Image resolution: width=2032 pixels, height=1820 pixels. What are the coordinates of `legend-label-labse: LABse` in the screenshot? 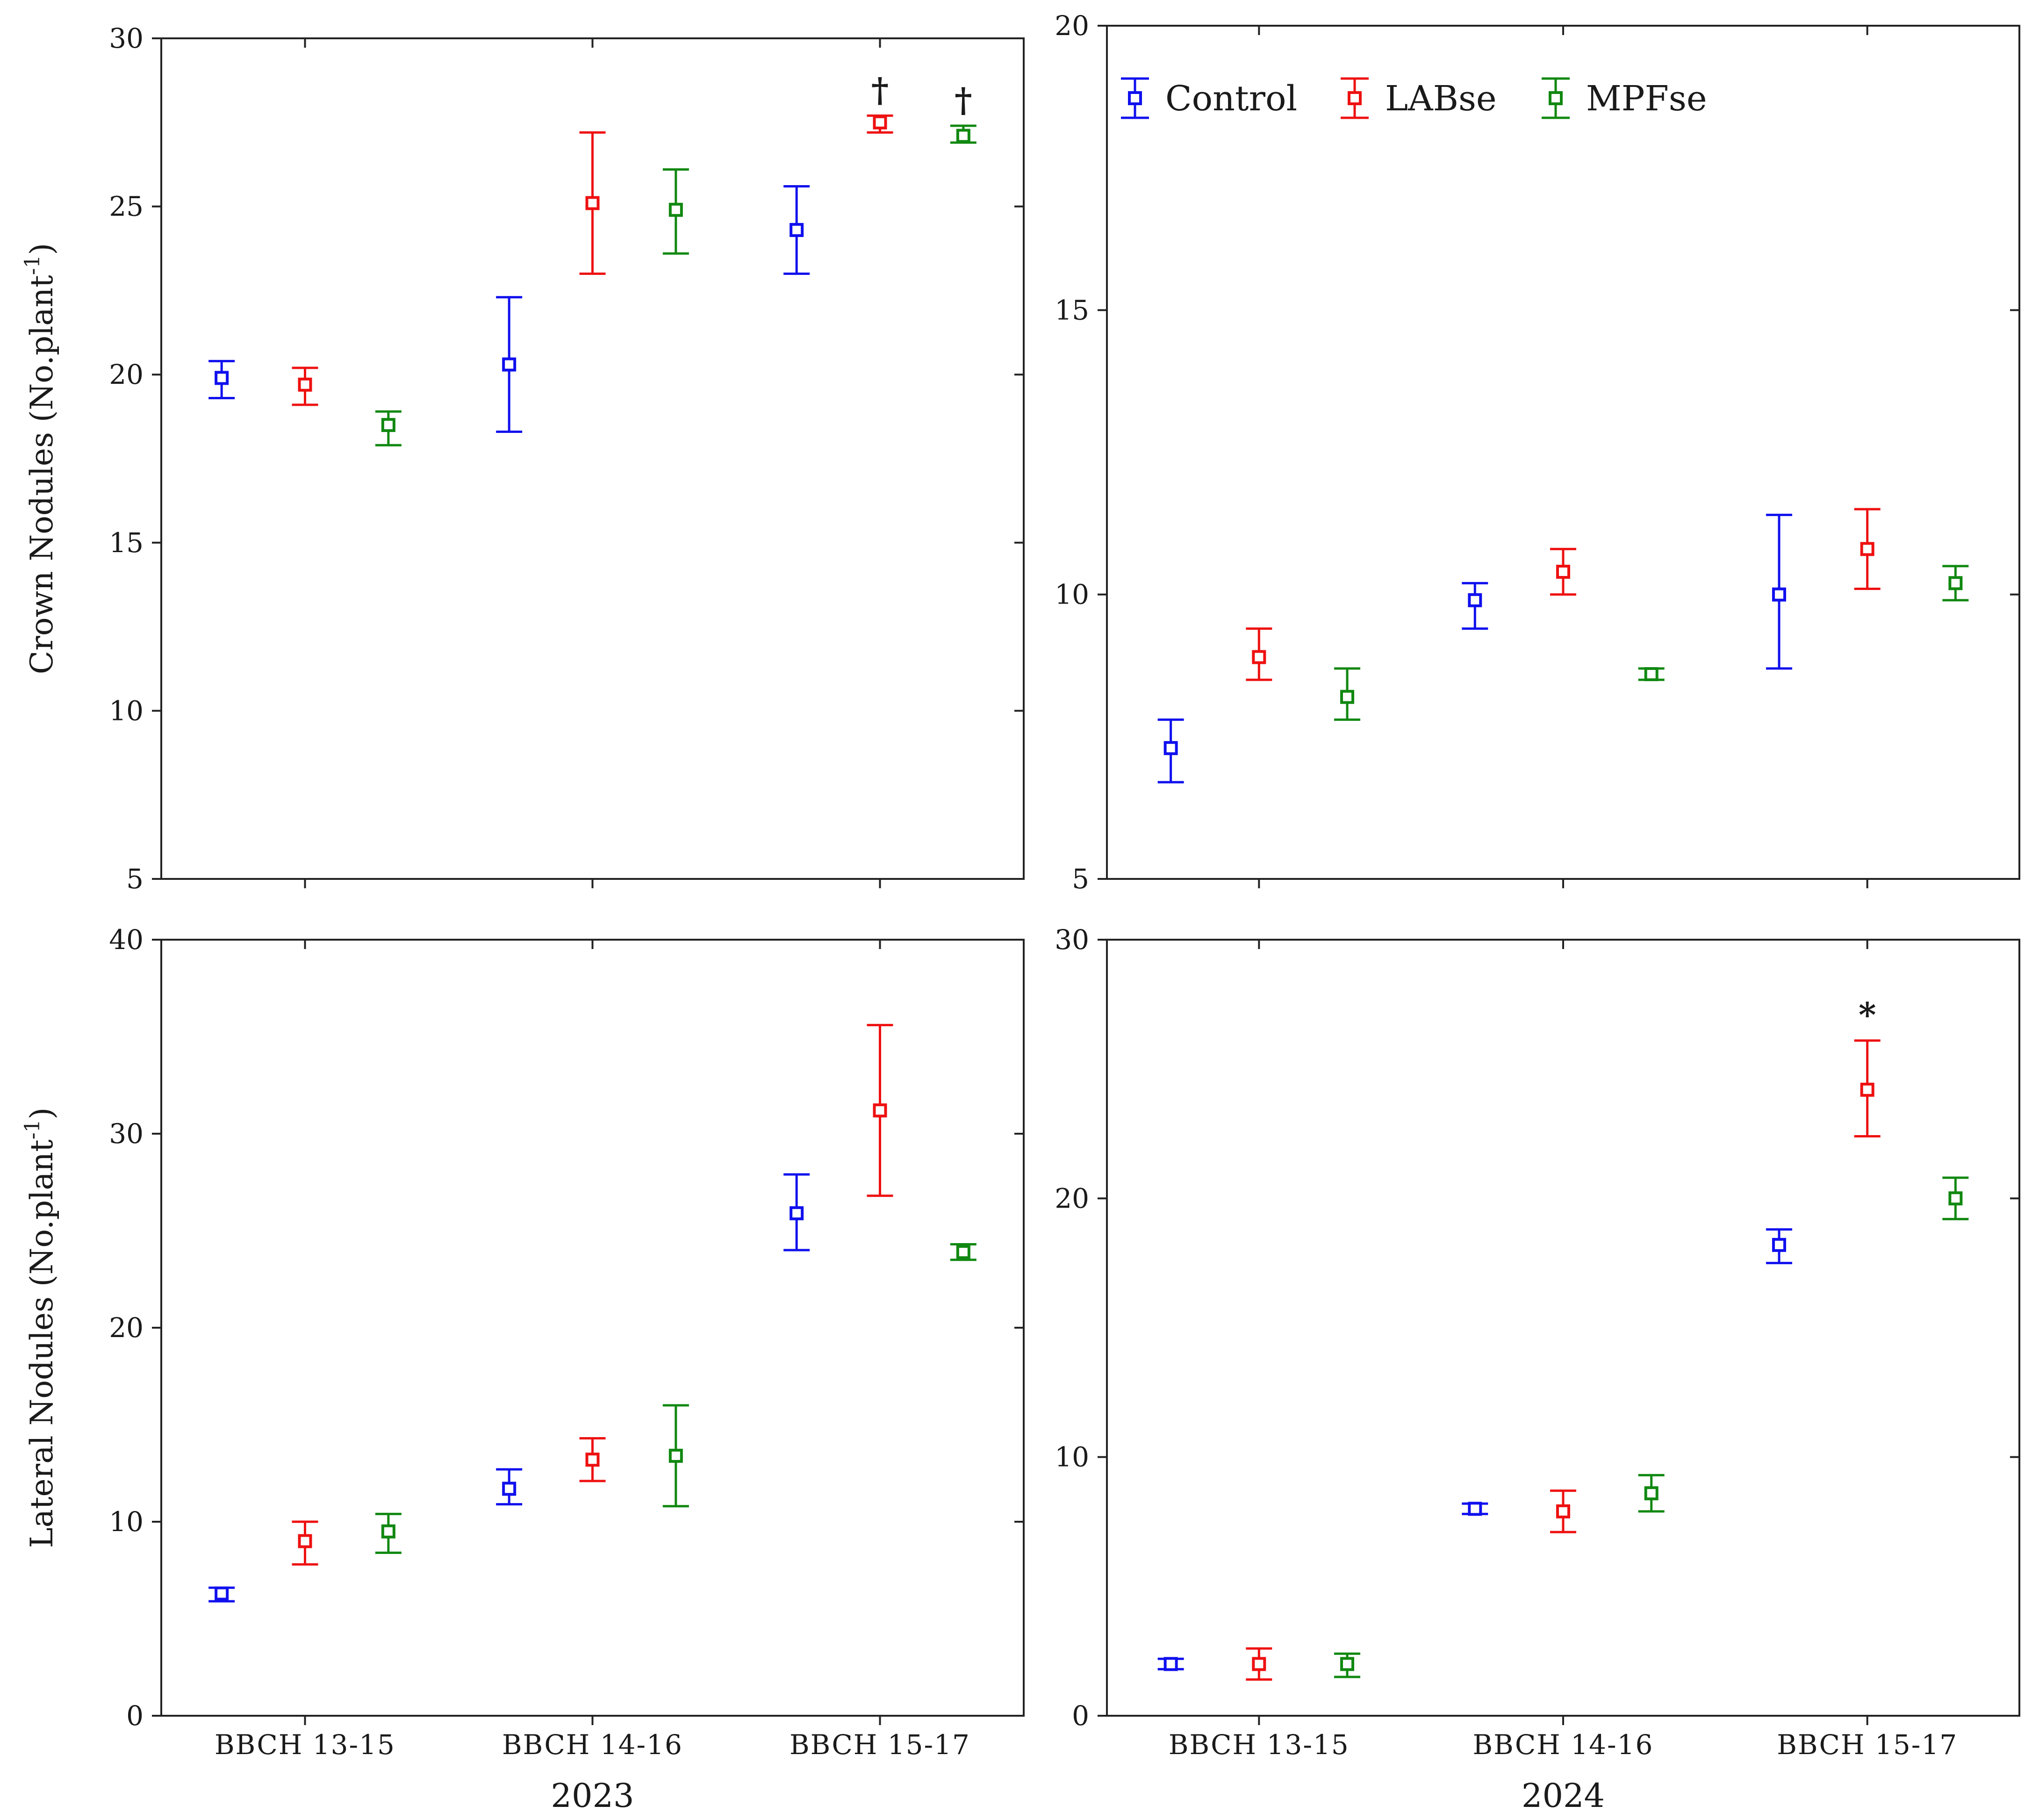 It's located at (1441, 99).